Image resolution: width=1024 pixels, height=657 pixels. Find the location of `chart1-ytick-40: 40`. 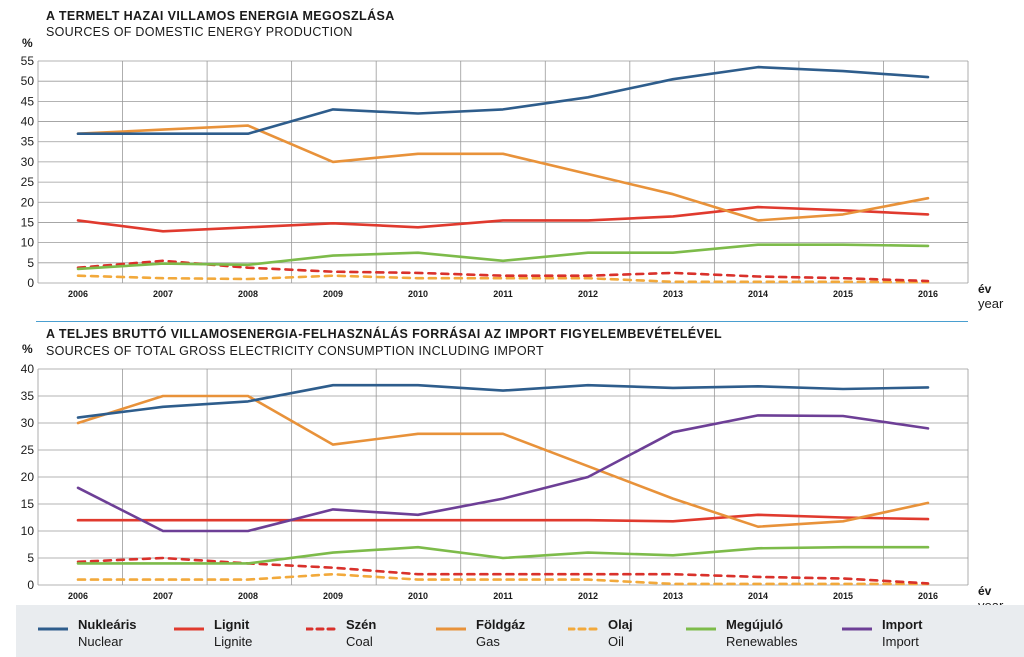

chart1-ytick-40: 40 is located at coordinates (28, 122).